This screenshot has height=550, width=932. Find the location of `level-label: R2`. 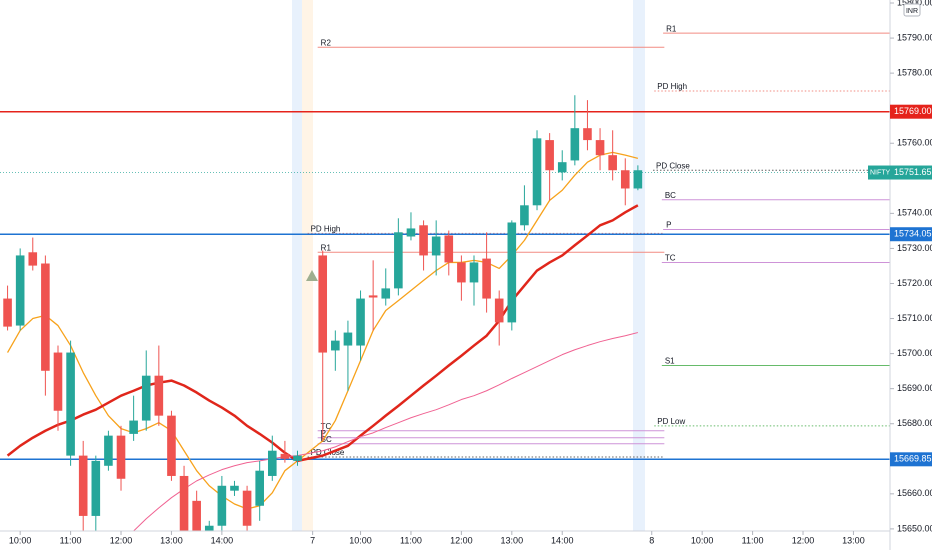

level-label: R2 is located at coordinates (326, 42).